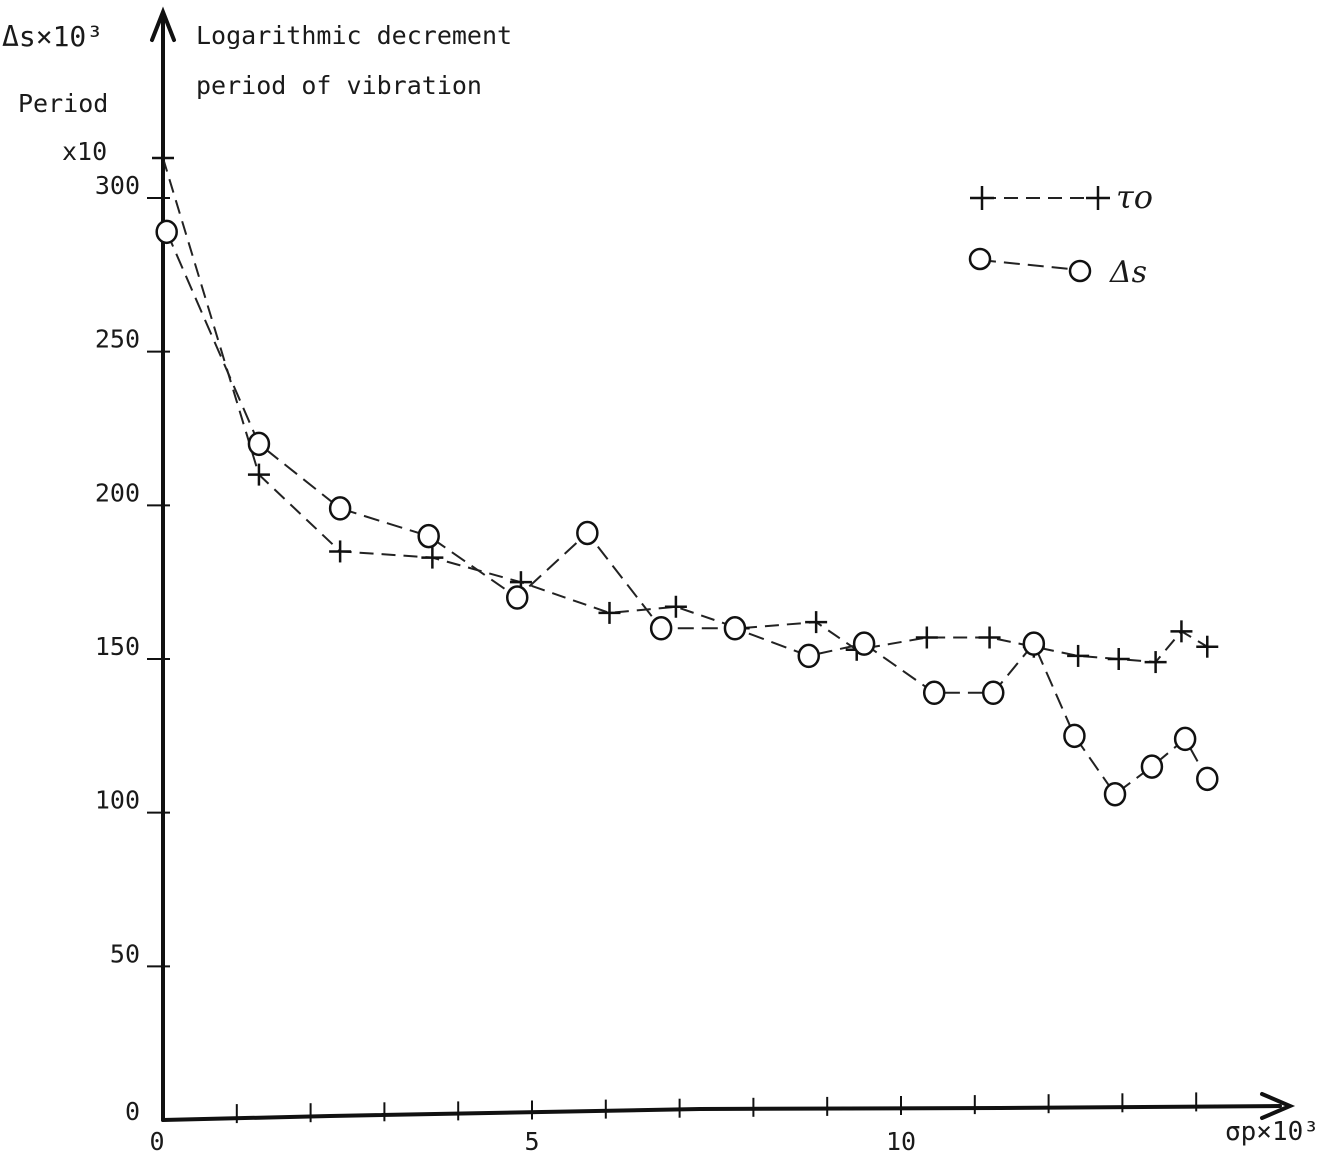  Describe the element at coordinates (117, 339) in the screenshot. I see `y-tick-label: 250` at that location.